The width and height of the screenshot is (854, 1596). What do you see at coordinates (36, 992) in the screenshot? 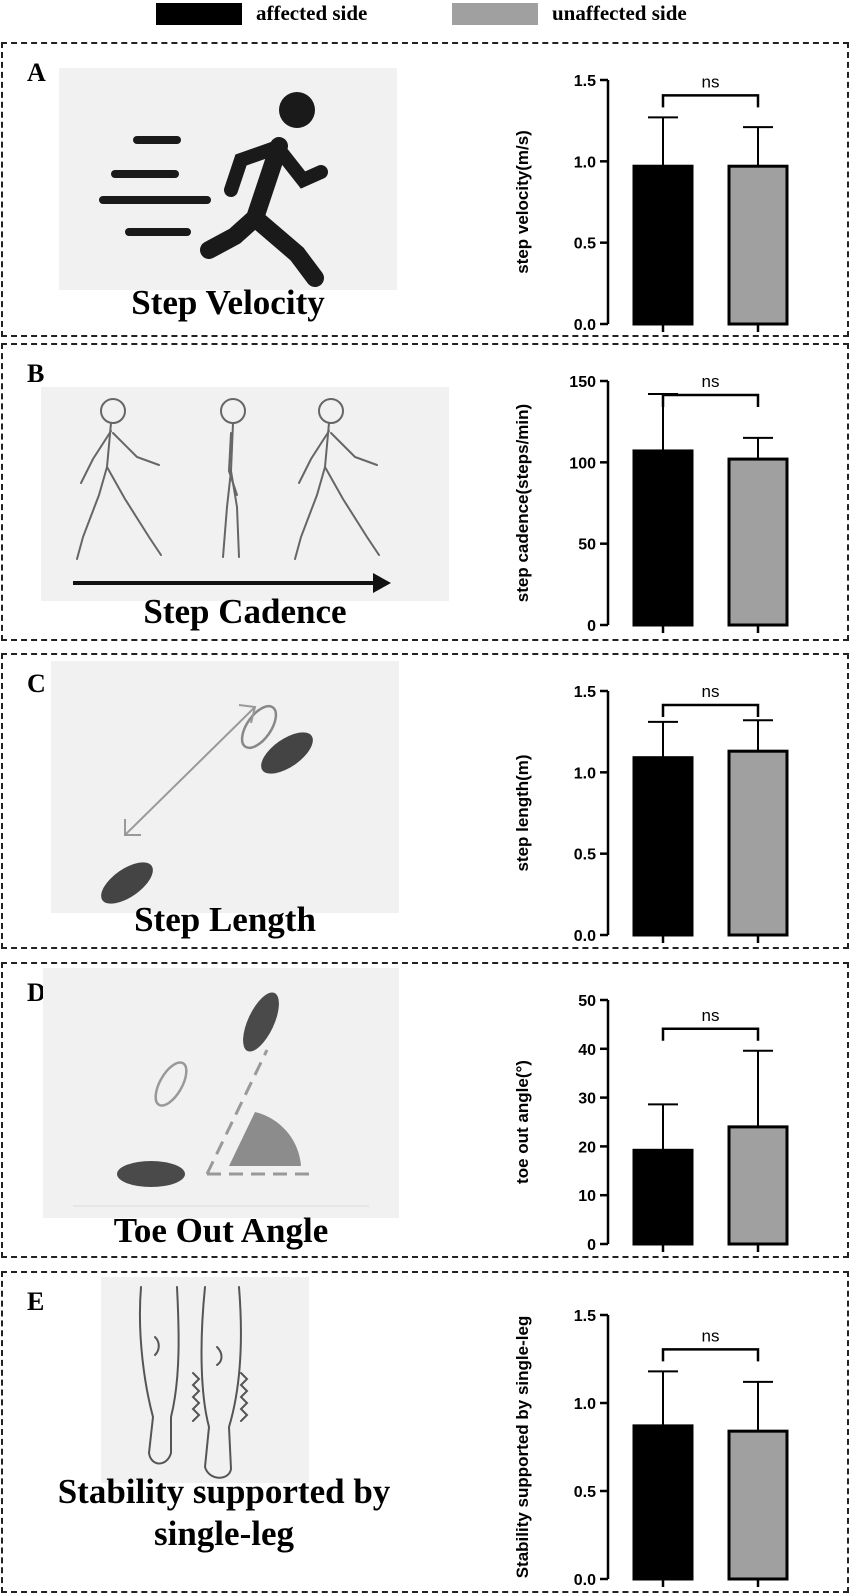
I see `panel-letter: D` at bounding box center [36, 992].